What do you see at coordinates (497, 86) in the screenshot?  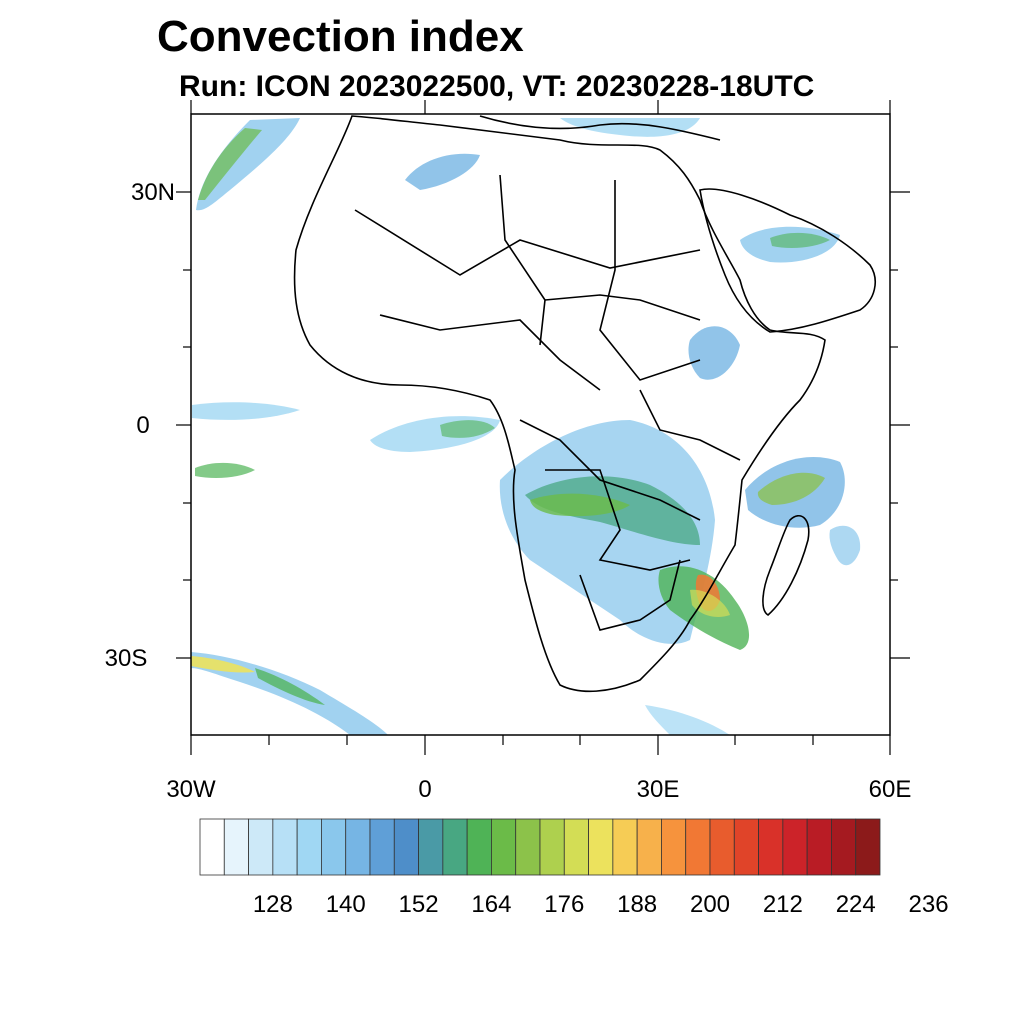 I see `page-subtitle: Run: ICON 2023022500, VT: 20230228-18UTC` at bounding box center [497, 86].